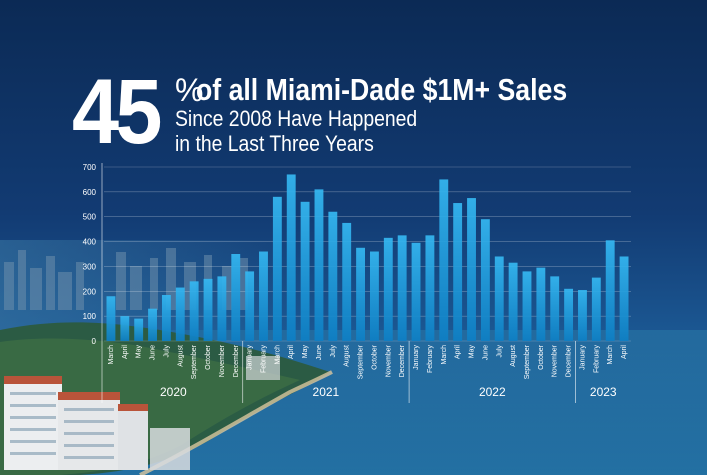 The height and width of the screenshot is (475, 707). Describe the element at coordinates (90, 291) in the screenshot. I see `y-tick-label: 200` at that location.